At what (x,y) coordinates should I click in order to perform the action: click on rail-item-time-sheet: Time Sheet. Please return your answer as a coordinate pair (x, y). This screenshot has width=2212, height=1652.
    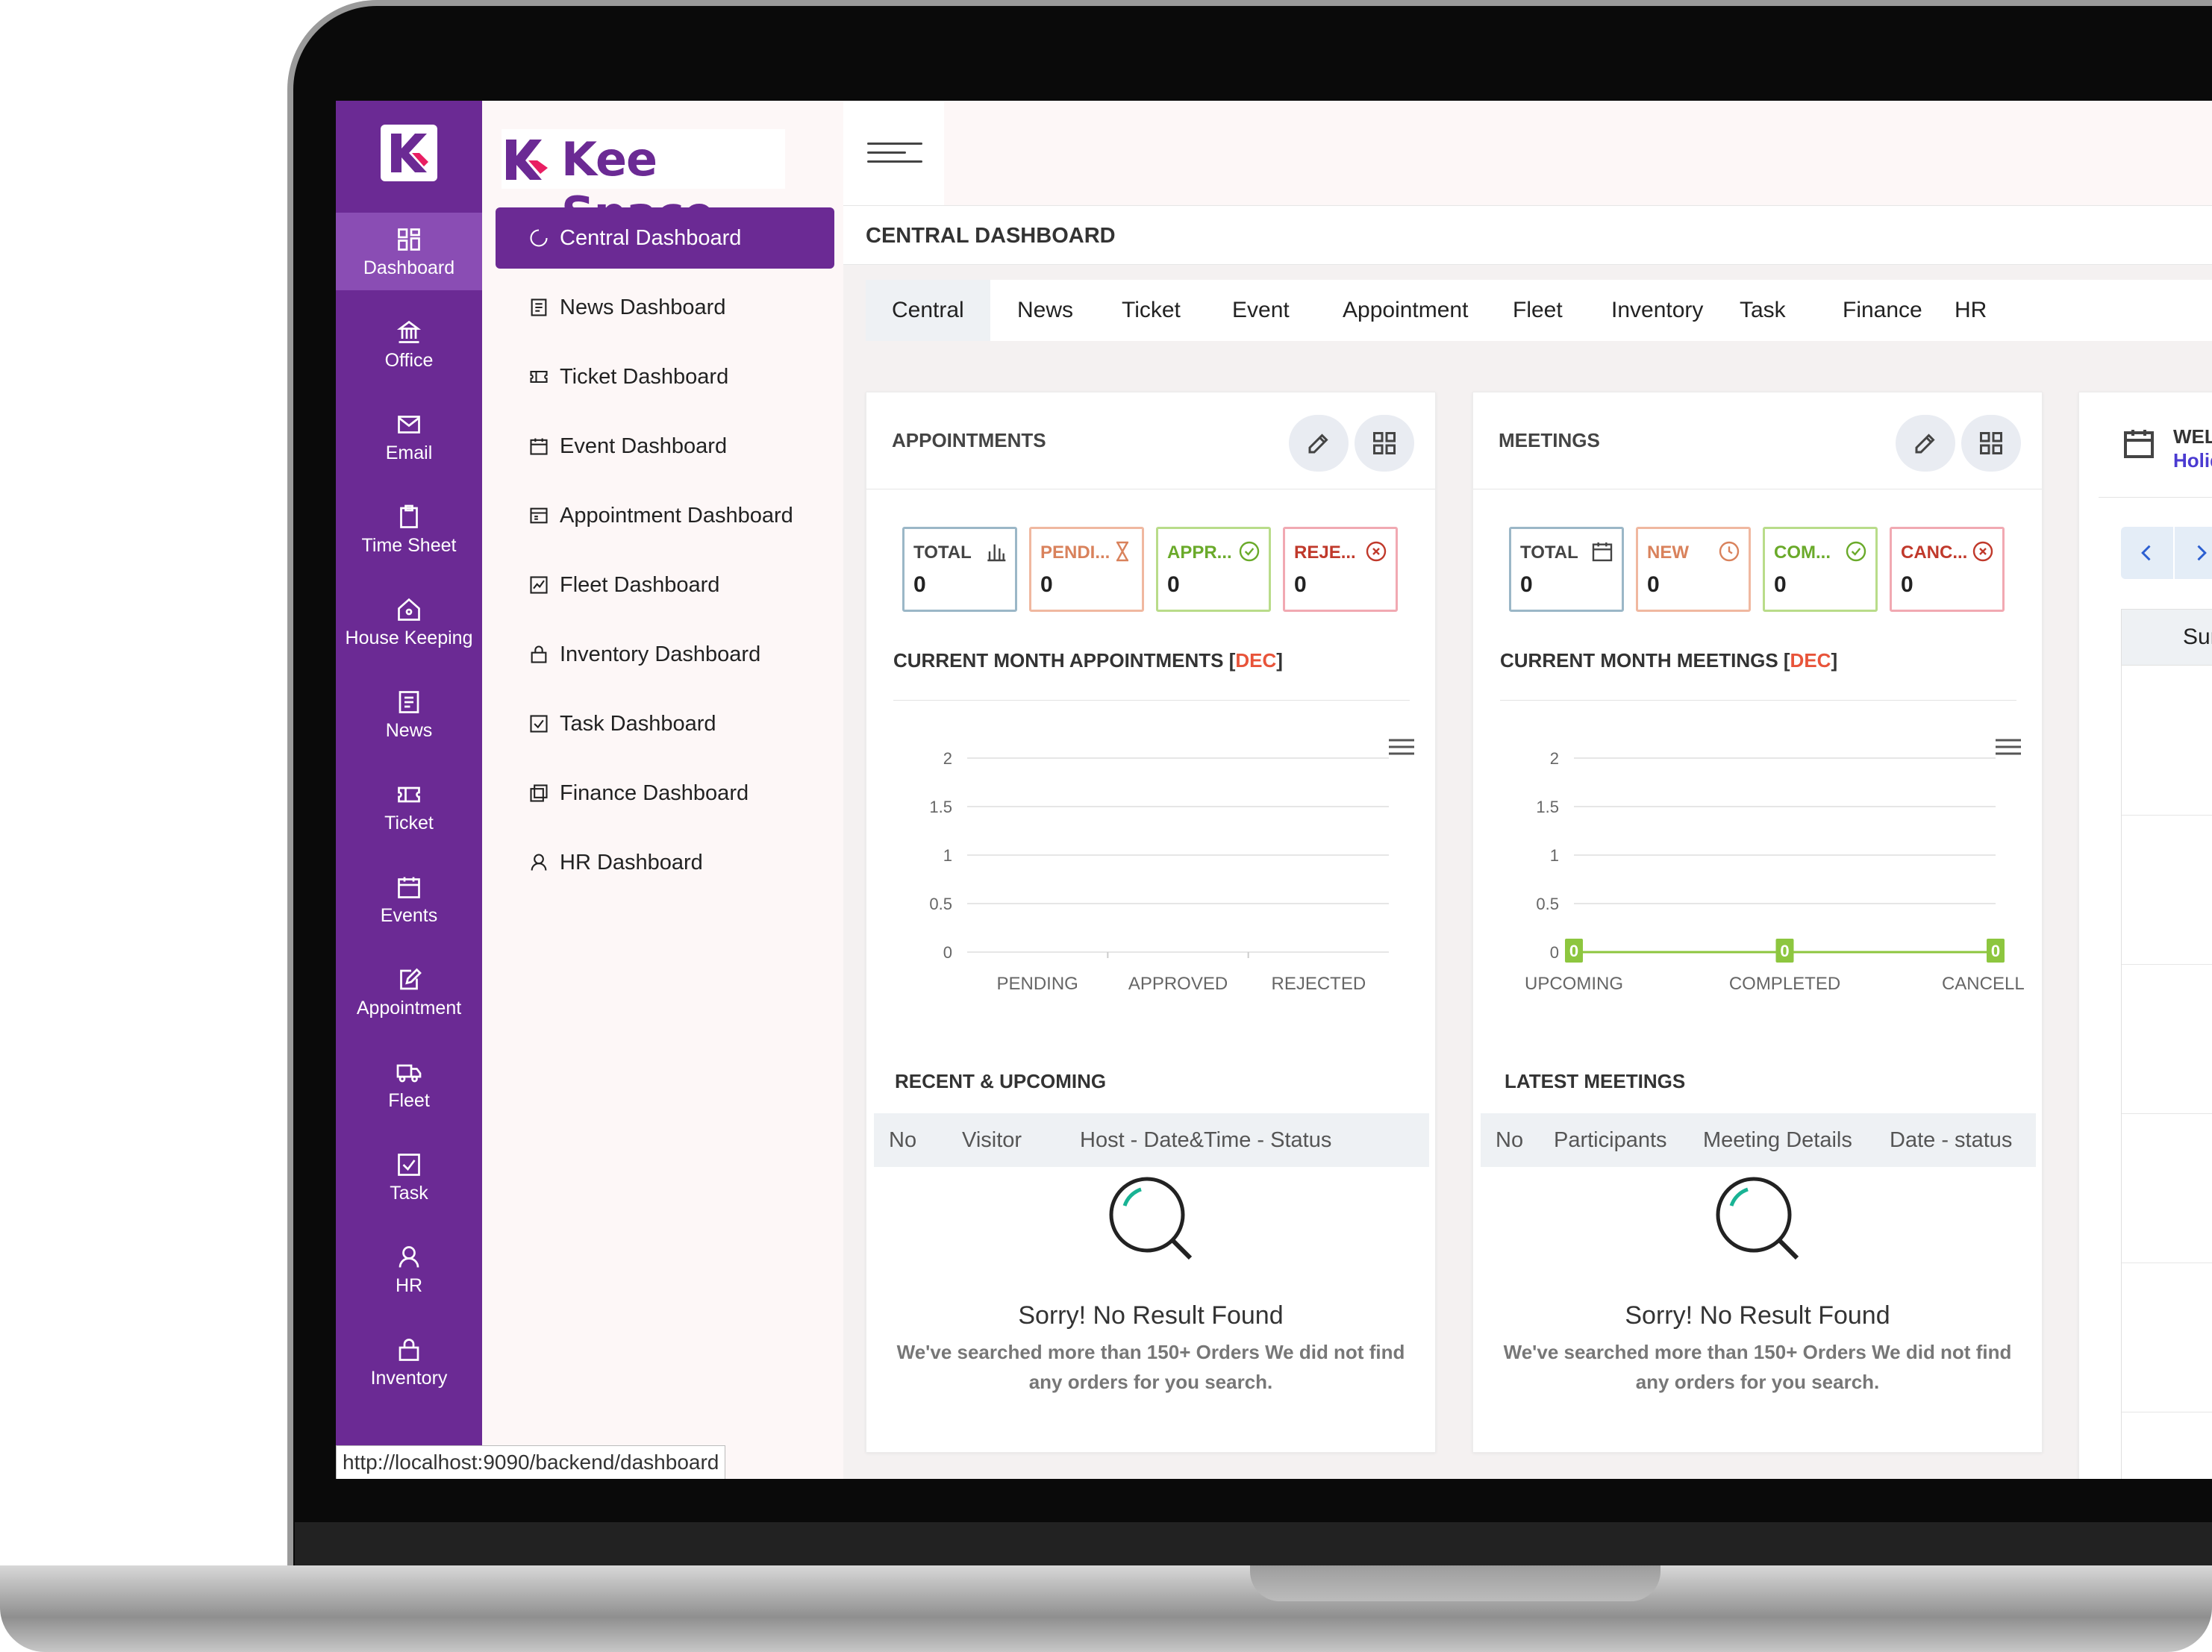
    Looking at the image, I should click on (409, 529).